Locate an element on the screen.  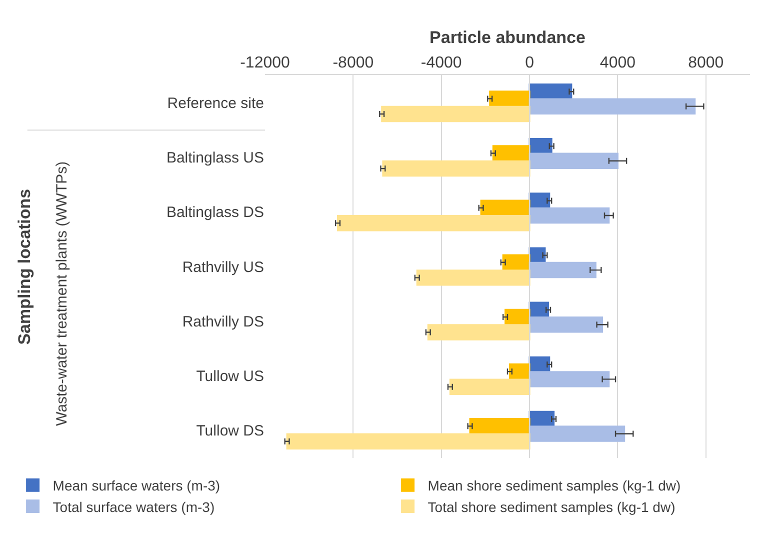
x-tick-label: -12000 is located at coordinates (265, 63).